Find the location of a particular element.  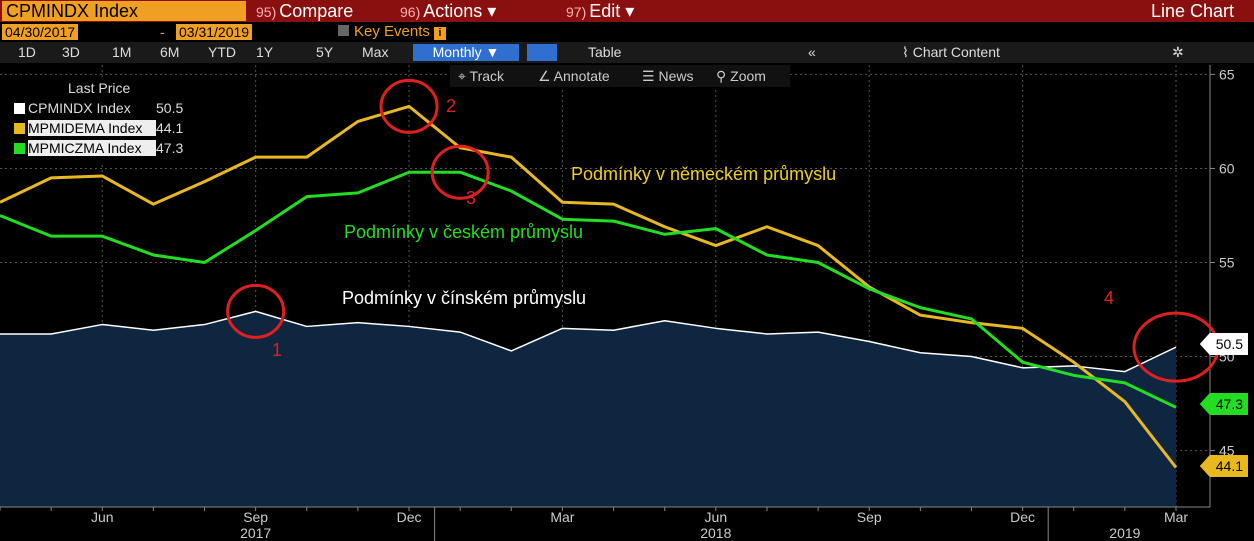

annotation-czech: Podmínky v českém průmyslu is located at coordinates (464, 232).